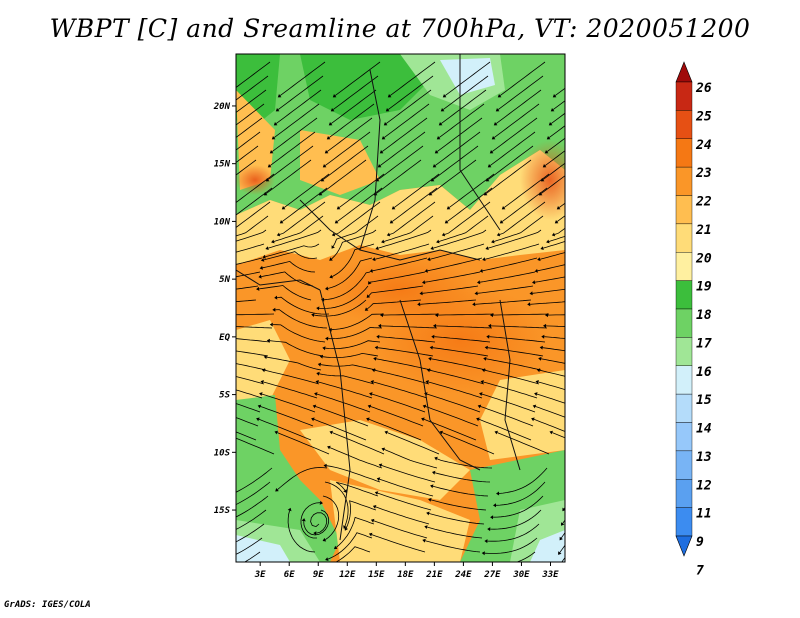 The height and width of the screenshot is (618, 800). What do you see at coordinates (704, 343) in the screenshot?
I see `colorbar-label: 17` at bounding box center [704, 343].